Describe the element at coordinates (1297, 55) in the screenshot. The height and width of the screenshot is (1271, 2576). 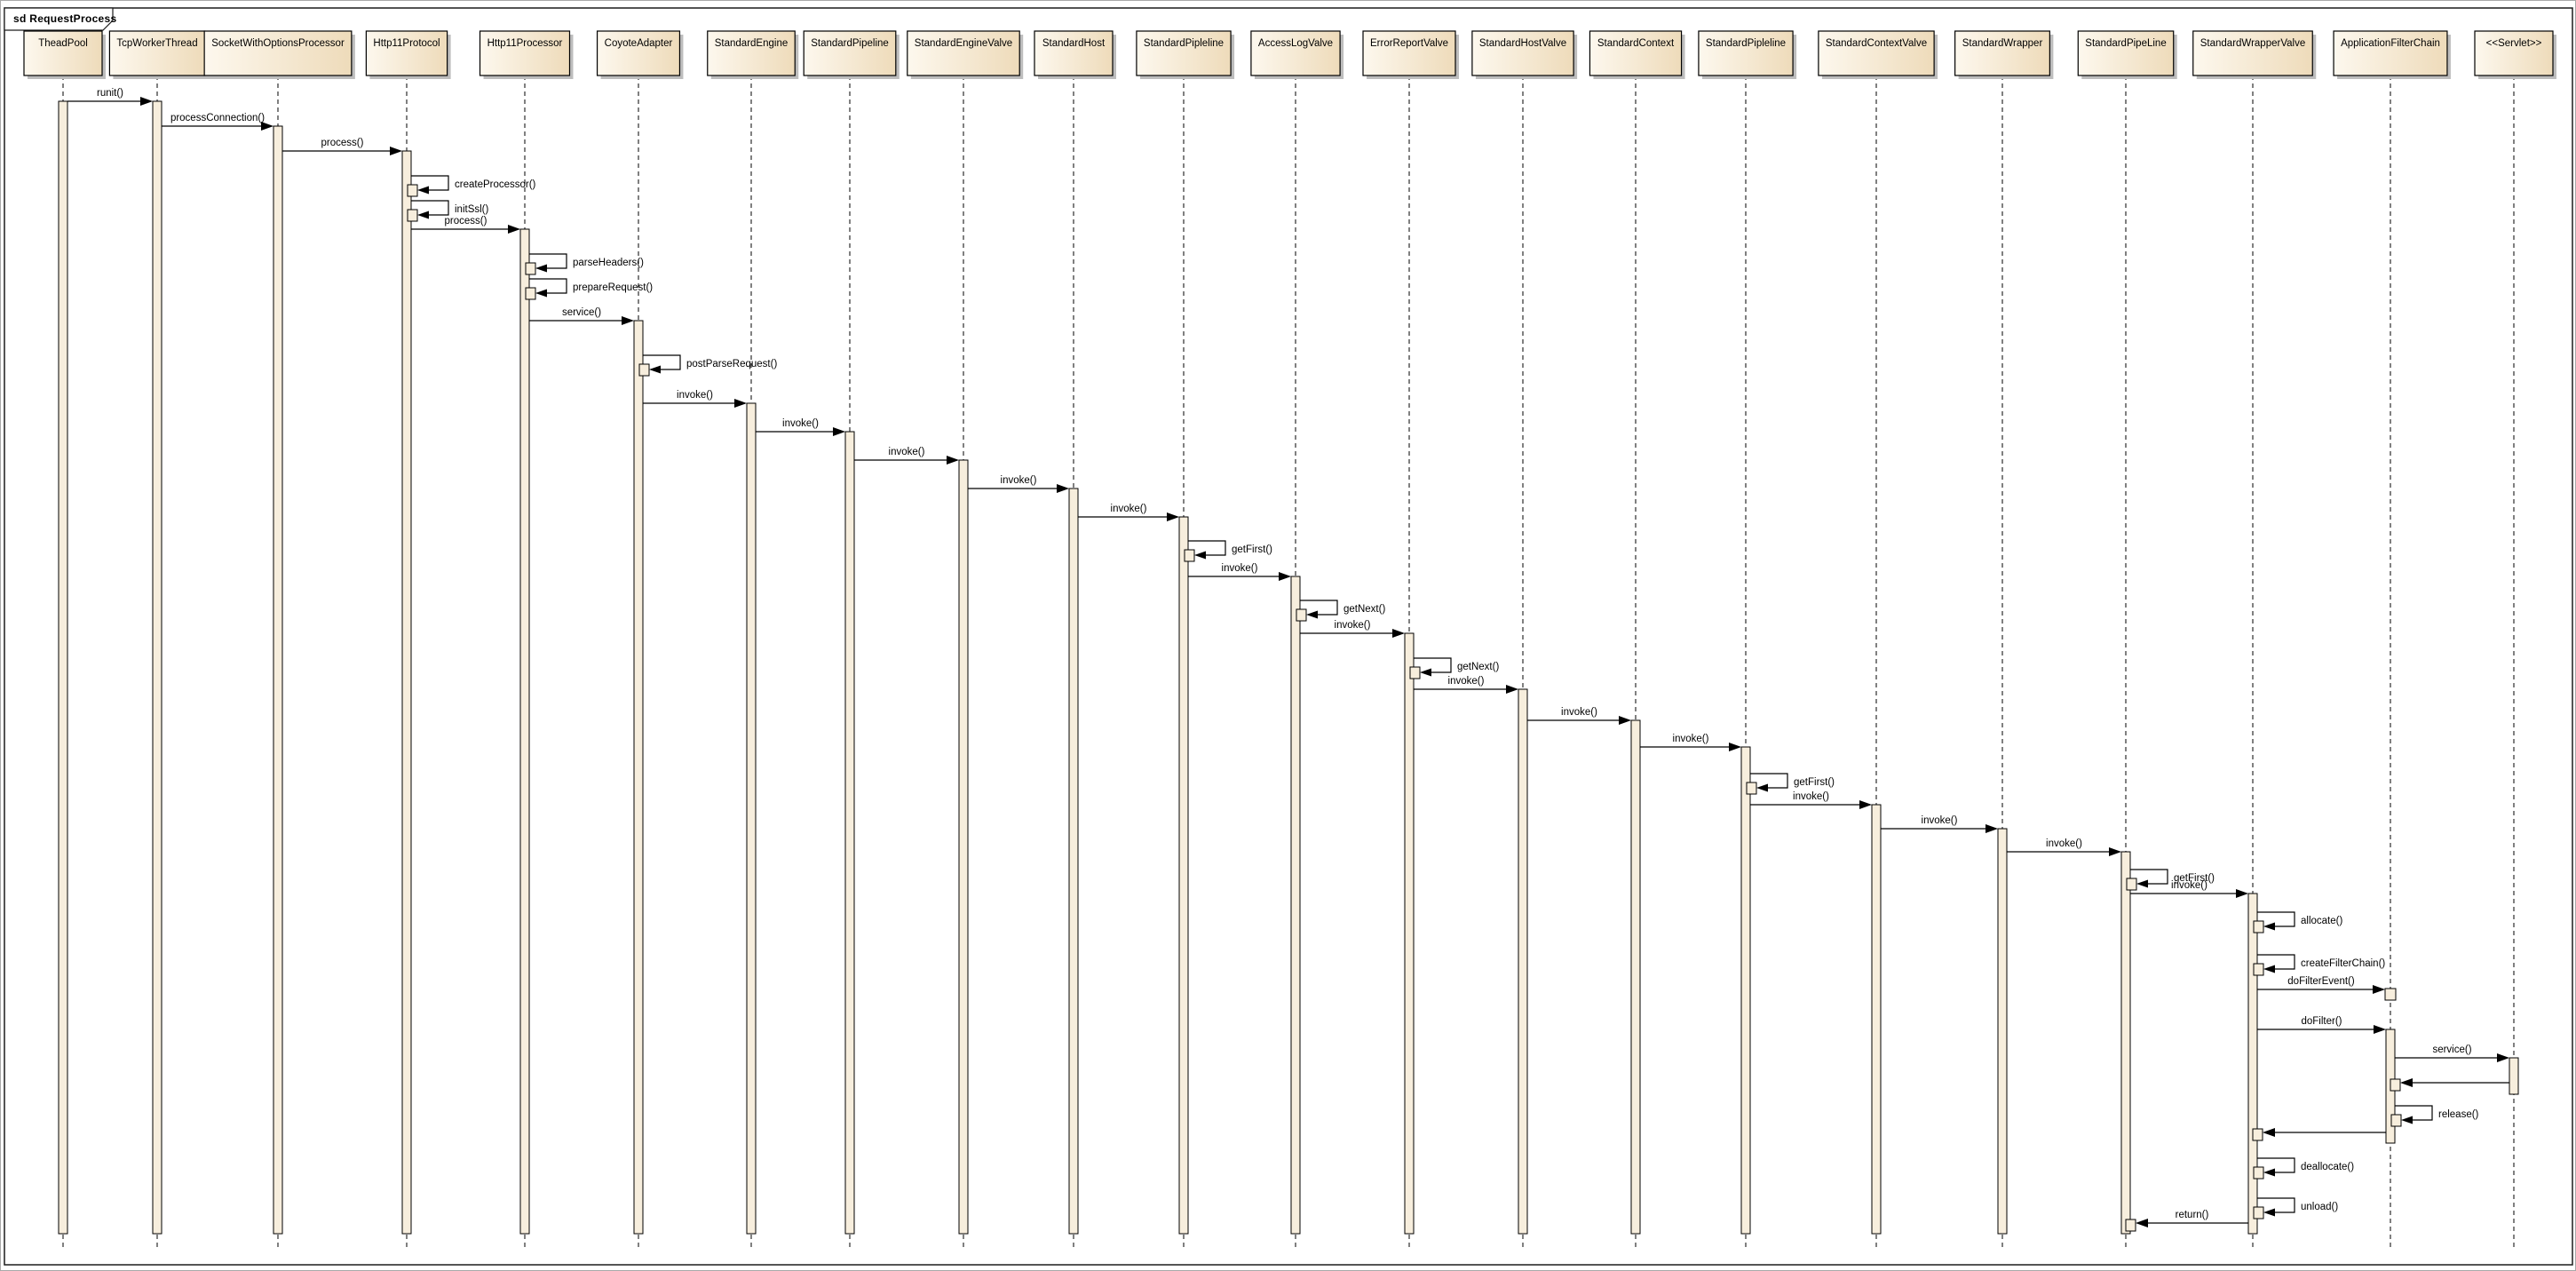
I see `lifeline-box: AccessLogValve` at that location.